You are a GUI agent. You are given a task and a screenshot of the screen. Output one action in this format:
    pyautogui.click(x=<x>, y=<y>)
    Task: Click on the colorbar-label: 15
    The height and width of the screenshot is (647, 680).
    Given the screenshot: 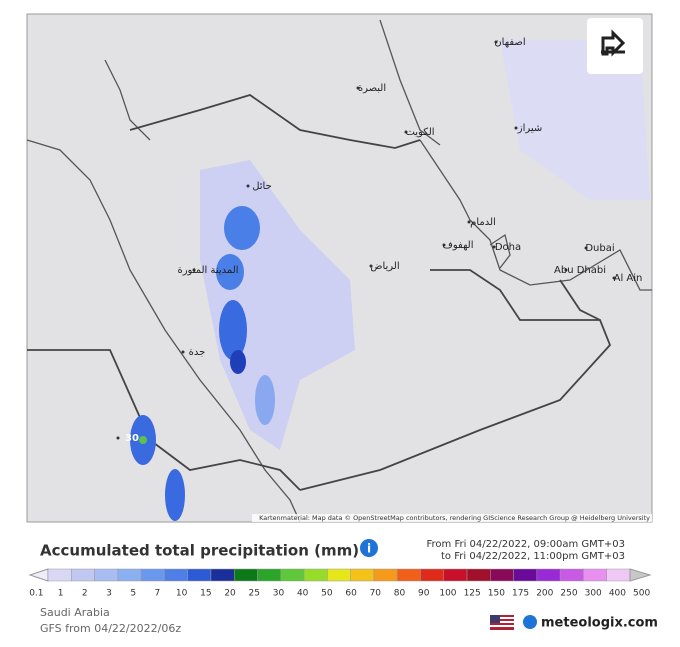 What is the action you would take?
    pyautogui.click(x=205, y=594)
    